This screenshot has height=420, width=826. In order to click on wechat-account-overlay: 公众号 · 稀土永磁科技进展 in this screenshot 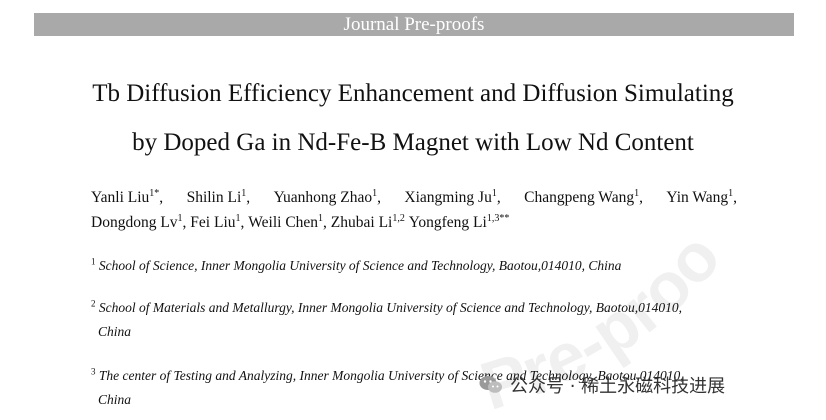, I will do `click(601, 385)`.